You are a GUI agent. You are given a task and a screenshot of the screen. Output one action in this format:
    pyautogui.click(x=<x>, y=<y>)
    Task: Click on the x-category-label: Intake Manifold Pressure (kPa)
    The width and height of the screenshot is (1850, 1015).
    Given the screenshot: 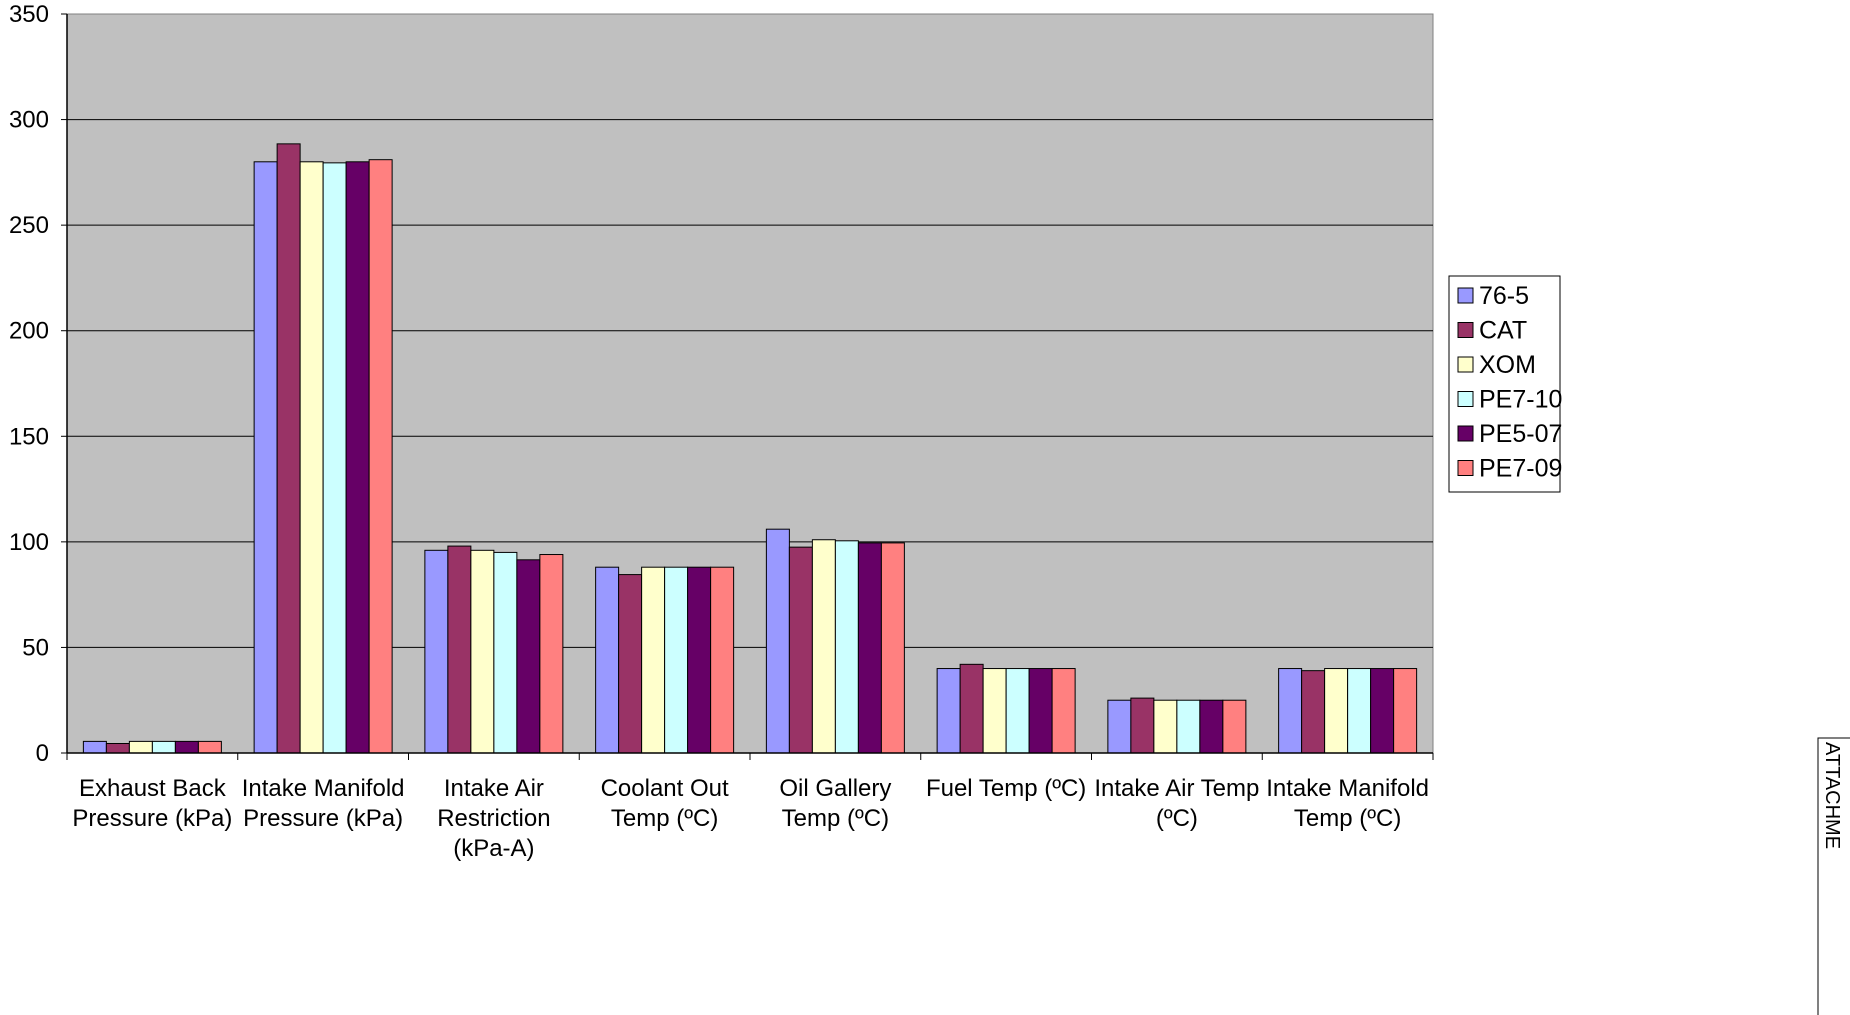 What is the action you would take?
    pyautogui.click(x=323, y=803)
    